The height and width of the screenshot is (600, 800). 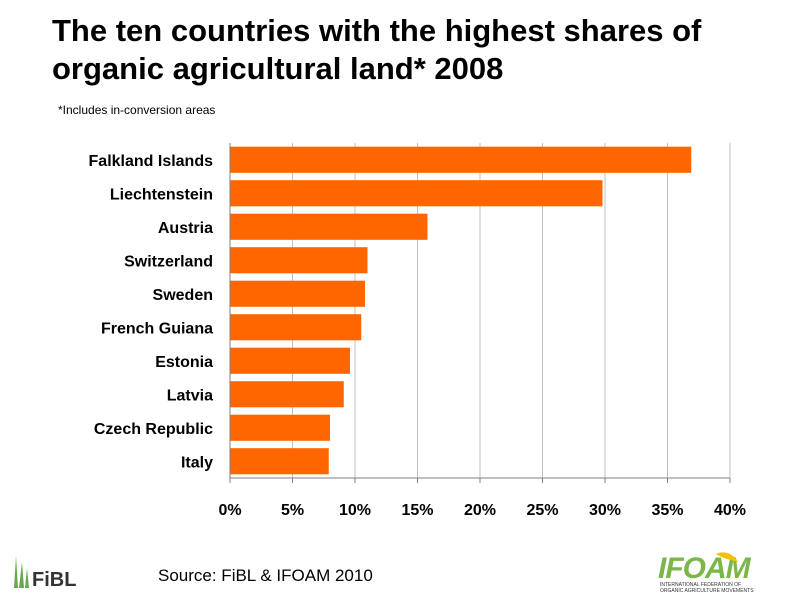 I want to click on category-label-2: Austria, so click(x=185, y=228).